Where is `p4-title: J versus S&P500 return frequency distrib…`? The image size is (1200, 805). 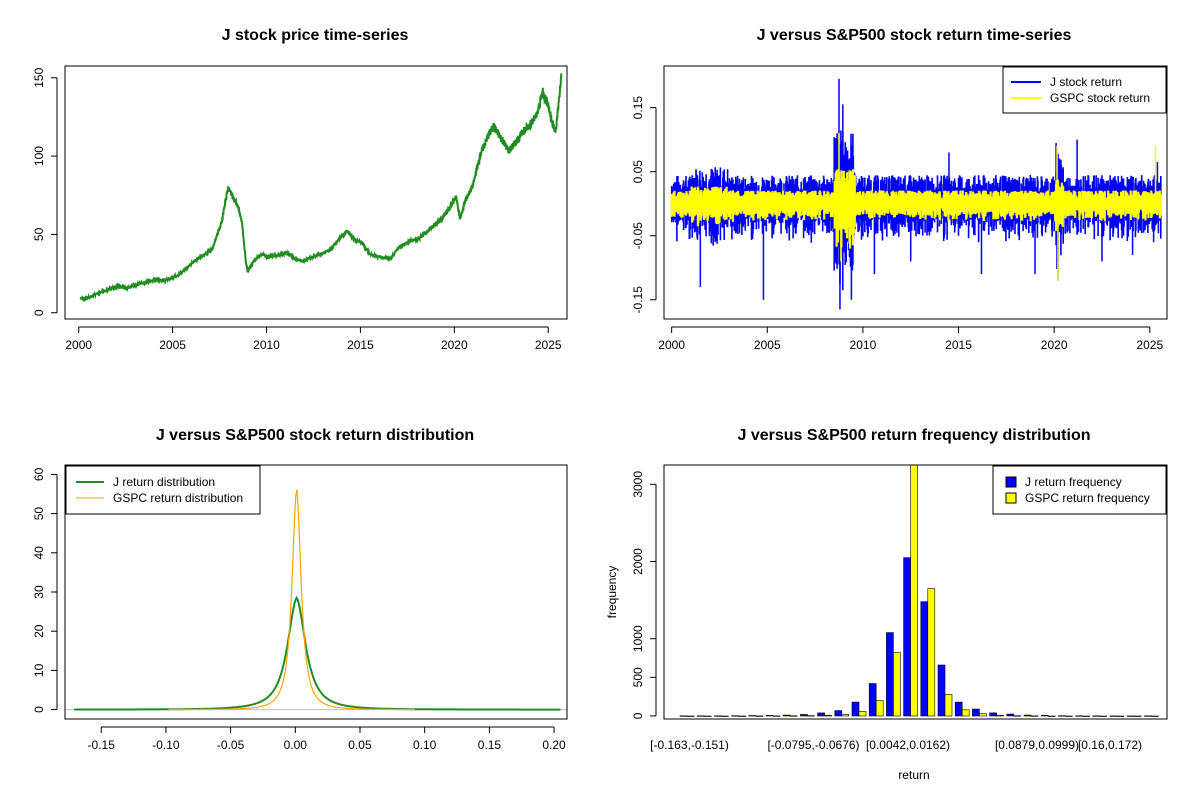 p4-title: J versus S&P500 return frequency distrib… is located at coordinates (914, 435).